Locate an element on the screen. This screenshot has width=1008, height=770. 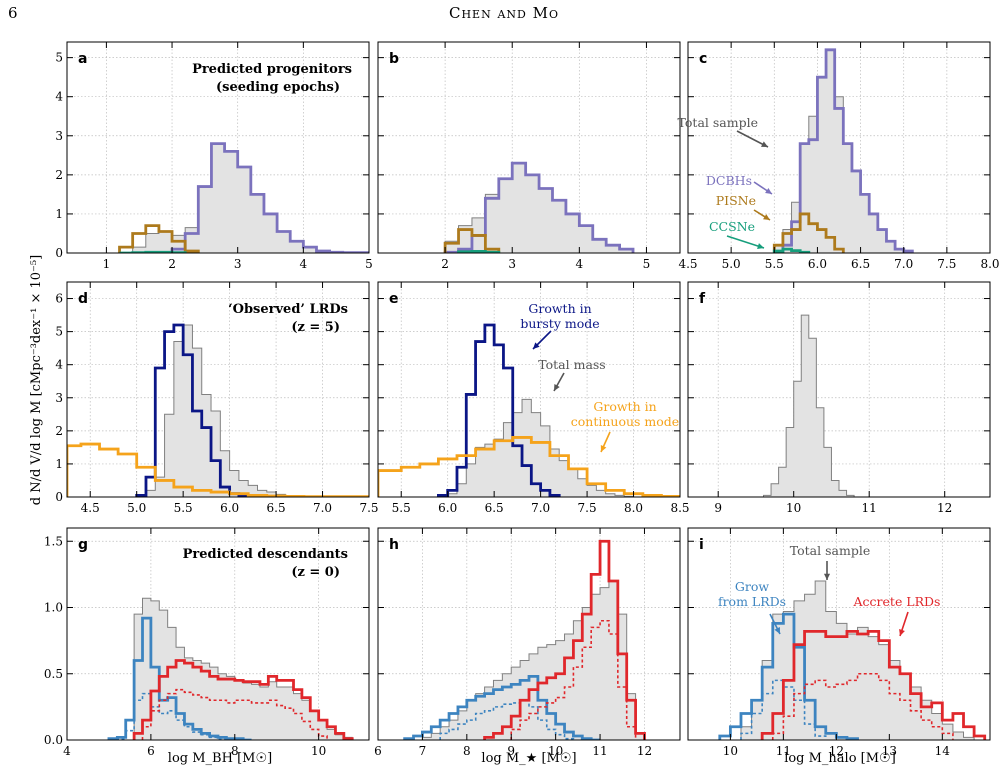
panel-letter: f is located at coordinates (702, 299).